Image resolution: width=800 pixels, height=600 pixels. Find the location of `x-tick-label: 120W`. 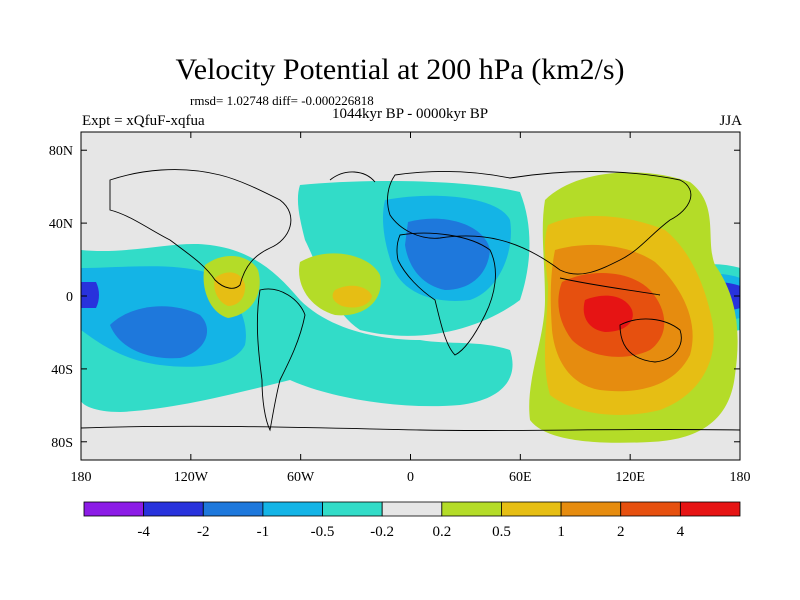

x-tick-label: 120W is located at coordinates (191, 477).